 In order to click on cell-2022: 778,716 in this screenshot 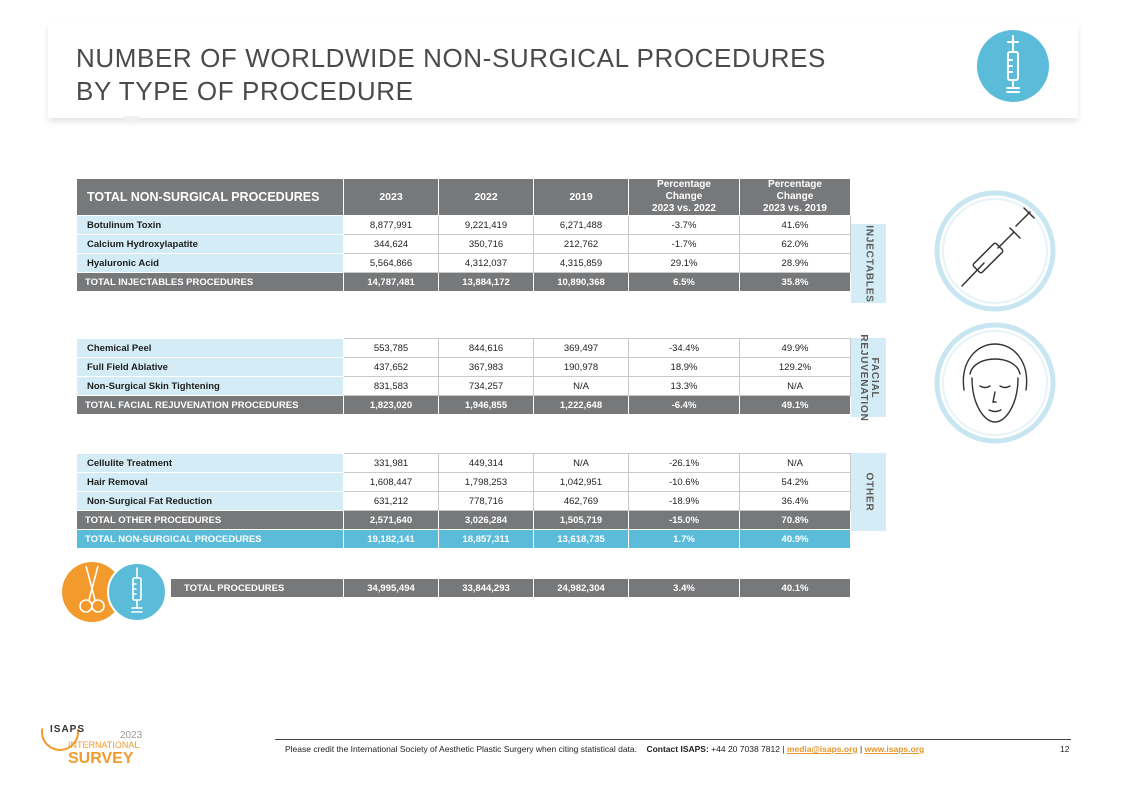, I will do `click(486, 501)`.